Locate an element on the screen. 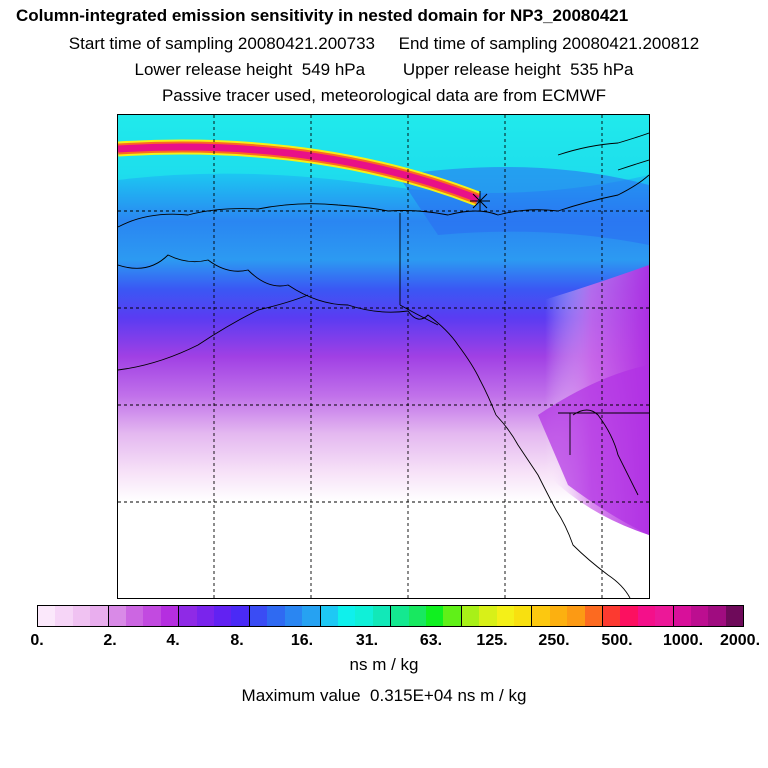 The image size is (768, 768). plume-core is located at coordinates (299, 173).